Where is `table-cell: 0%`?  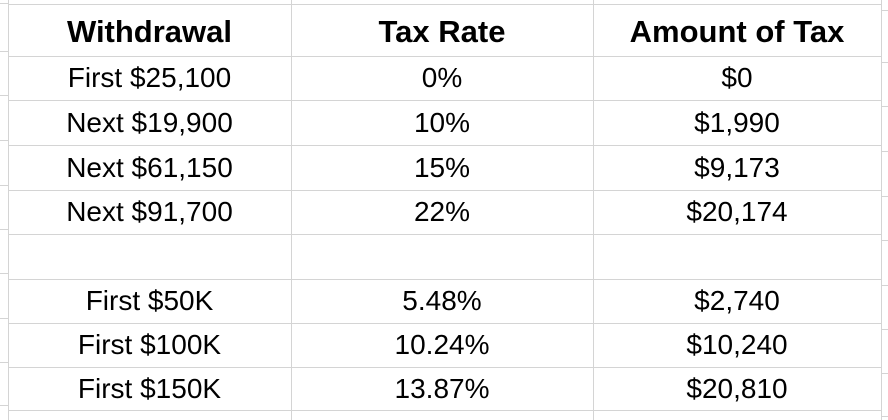
table-cell: 0% is located at coordinates (442, 77).